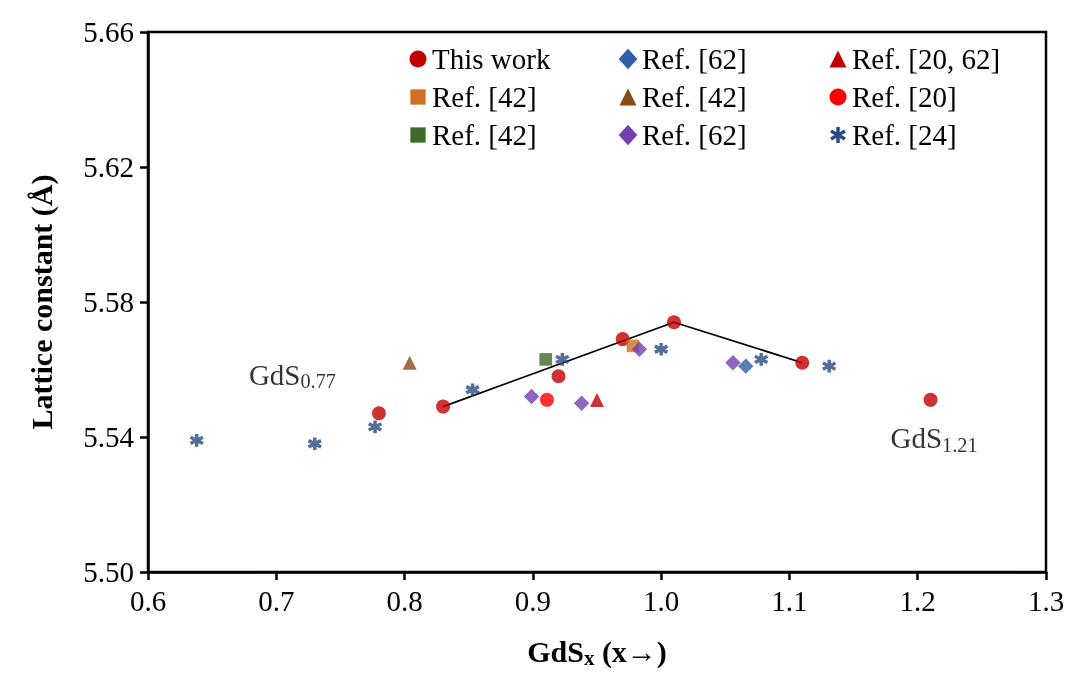 This screenshot has height=690, width=1070. Describe the element at coordinates (109, 437) in the screenshot. I see `y-tick-label: 5.54` at that location.